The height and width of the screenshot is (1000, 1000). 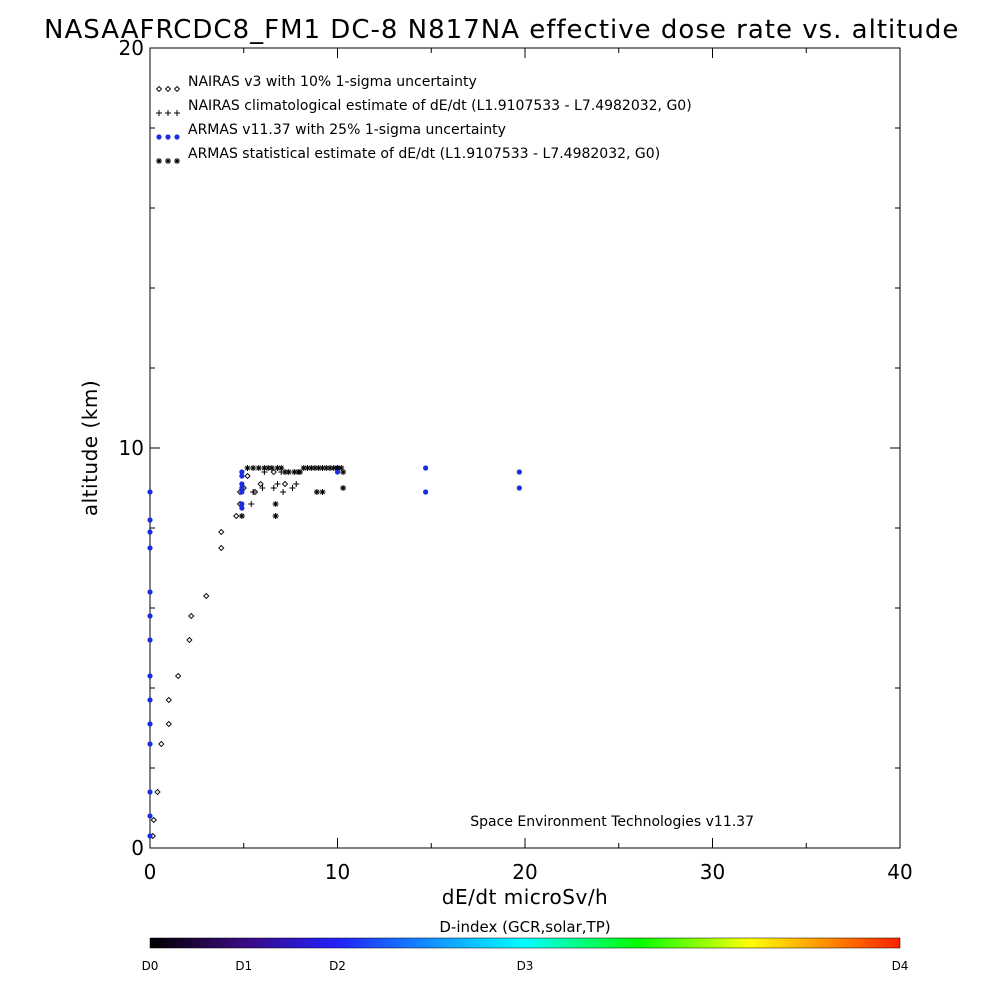 What do you see at coordinates (334, 652) in the screenshot?
I see `data-points` at bounding box center [334, 652].